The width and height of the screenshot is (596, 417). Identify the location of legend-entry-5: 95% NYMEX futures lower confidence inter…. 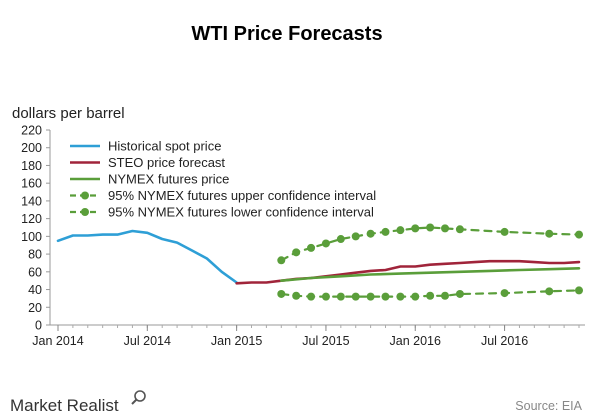
(241, 212).